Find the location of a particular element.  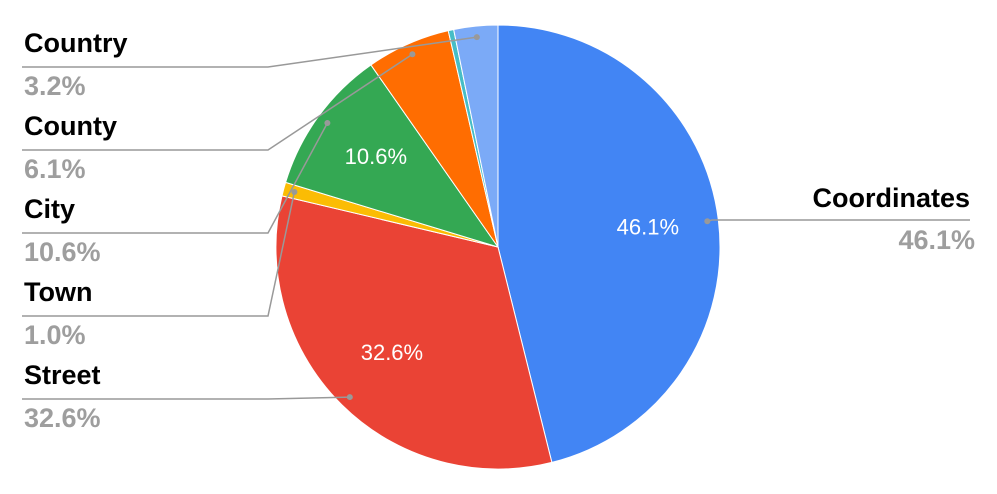

label-value: 32.6% is located at coordinates (62, 418).